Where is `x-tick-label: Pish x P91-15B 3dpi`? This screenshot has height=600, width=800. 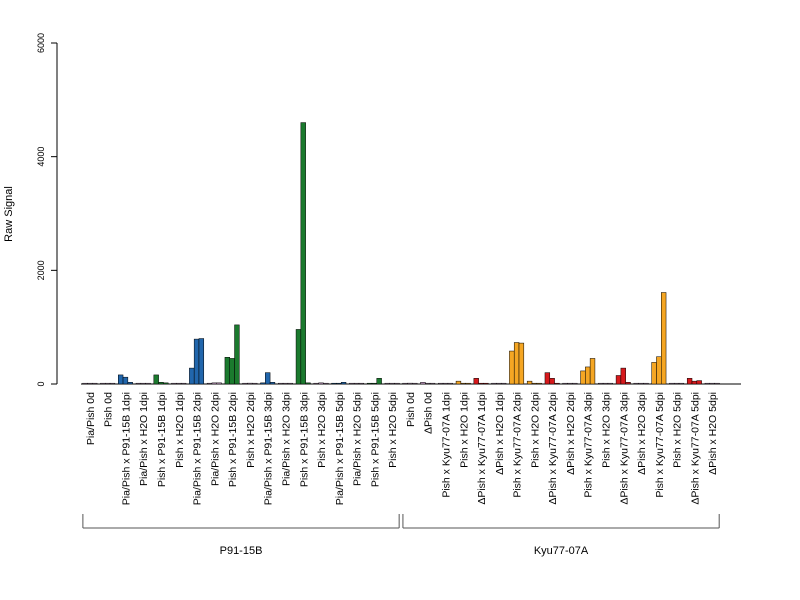
x-tick-label: Pish x P91-15B 3dpi is located at coordinates (304, 439).